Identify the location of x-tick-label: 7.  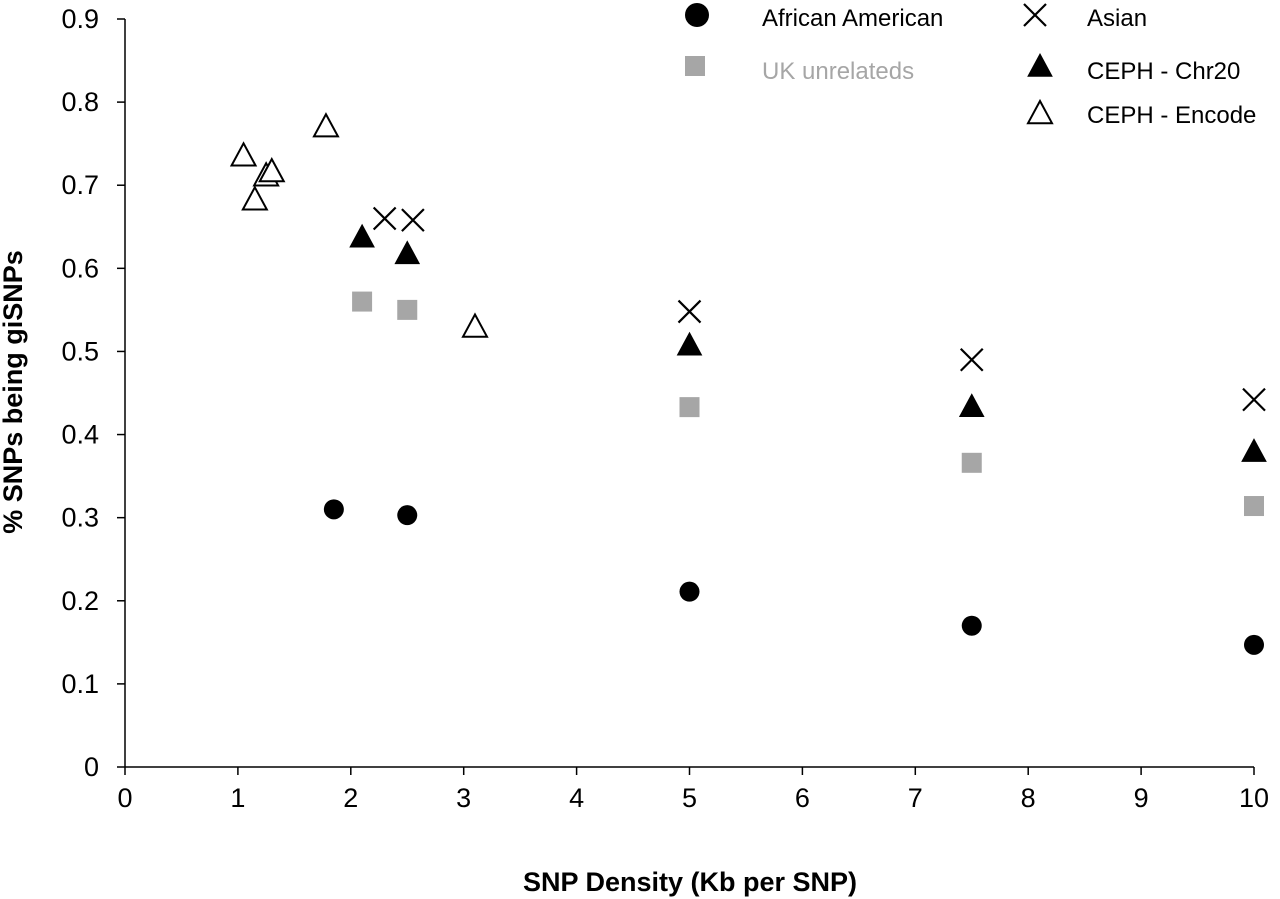
(915, 798).